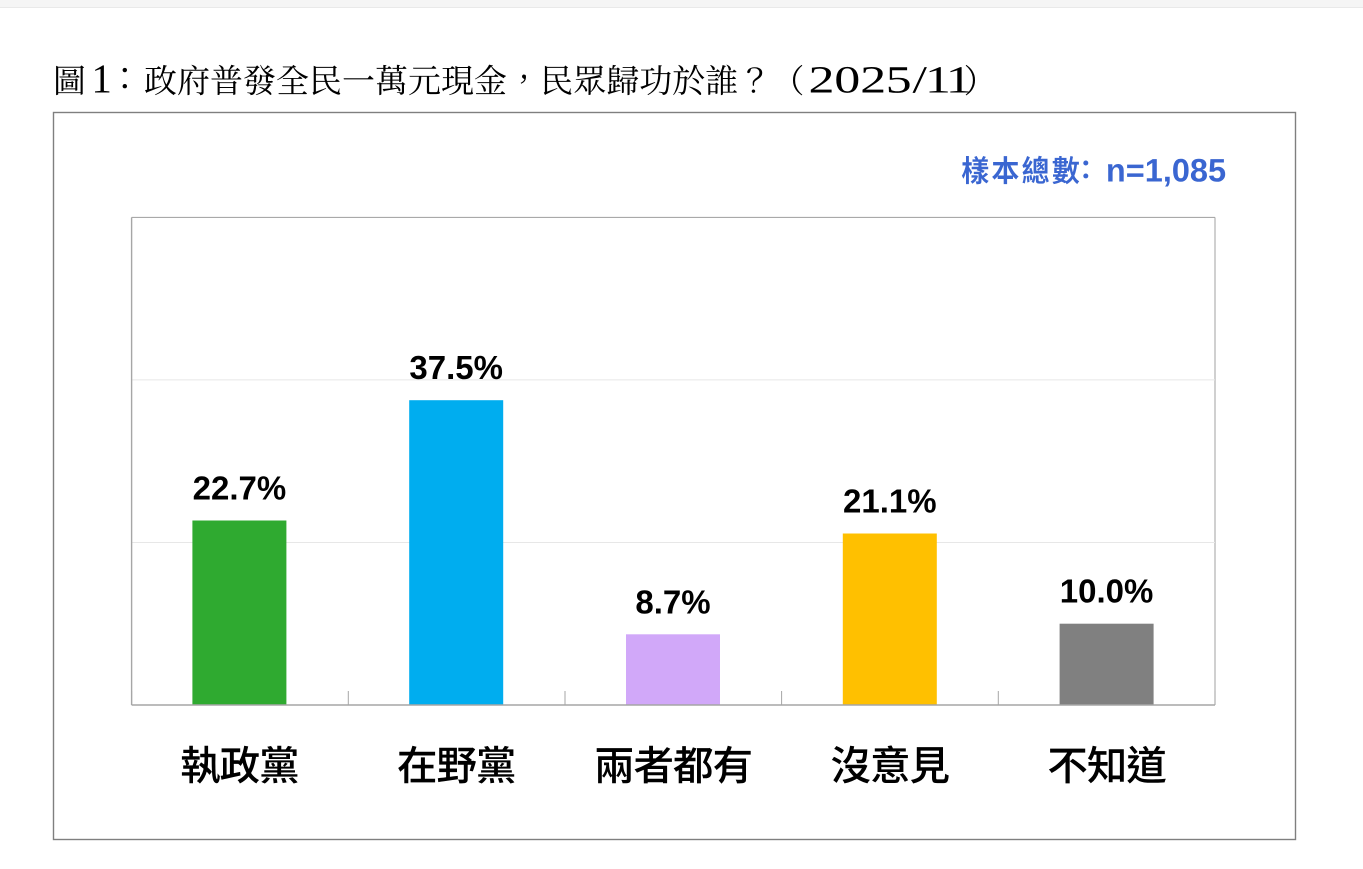 Image resolution: width=1363 pixels, height=869 pixels. What do you see at coordinates (240, 488) in the screenshot?
I see `svg-text: 22.7%` at bounding box center [240, 488].